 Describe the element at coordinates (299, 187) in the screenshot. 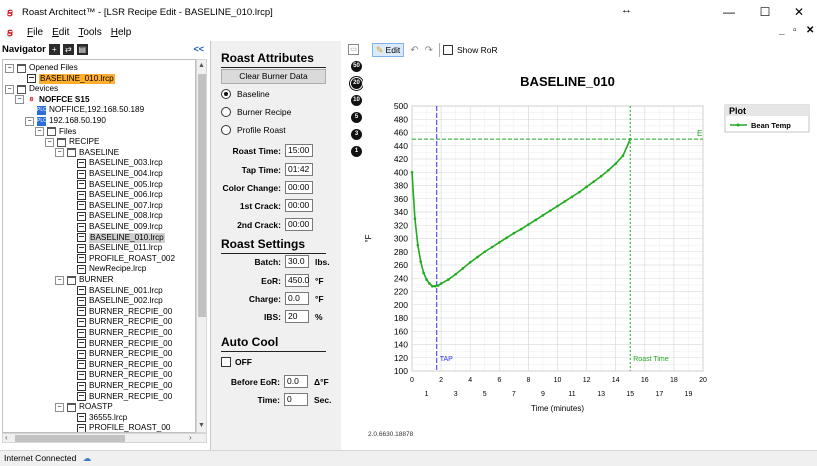

I see `color-change-input: 00:00` at that location.